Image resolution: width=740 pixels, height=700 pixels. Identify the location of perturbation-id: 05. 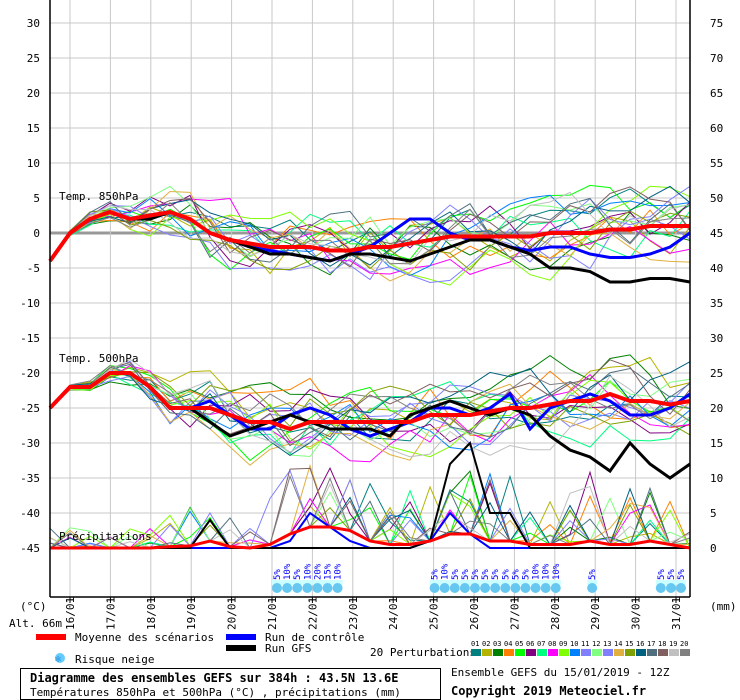
(519, 644).